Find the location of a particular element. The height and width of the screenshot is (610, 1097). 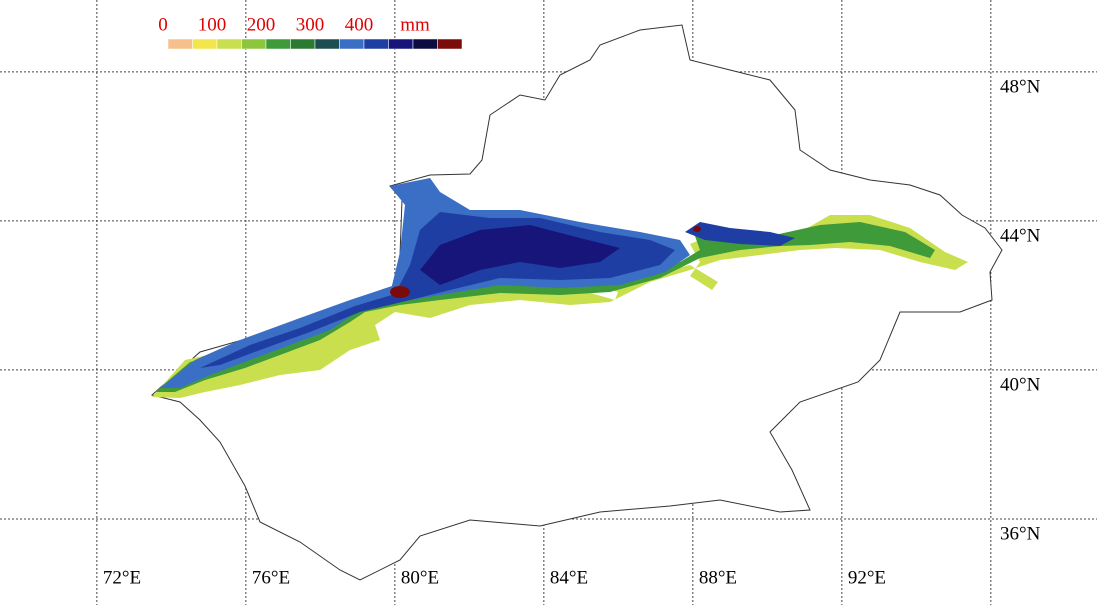

legend-label: 0 is located at coordinates (163, 24).